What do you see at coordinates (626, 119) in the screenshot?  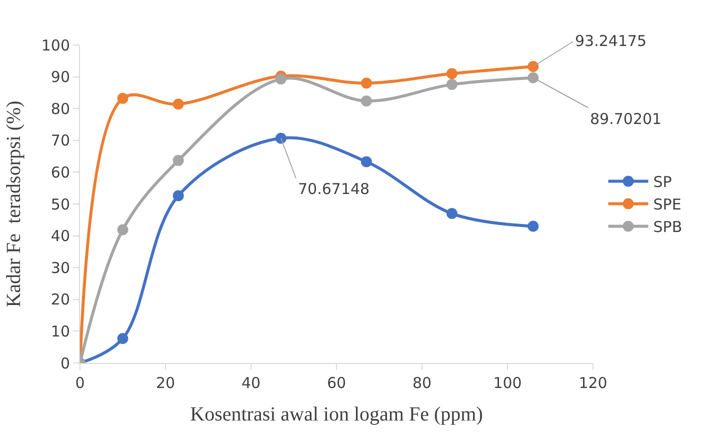 I see `data-label: 89.70201` at bounding box center [626, 119].